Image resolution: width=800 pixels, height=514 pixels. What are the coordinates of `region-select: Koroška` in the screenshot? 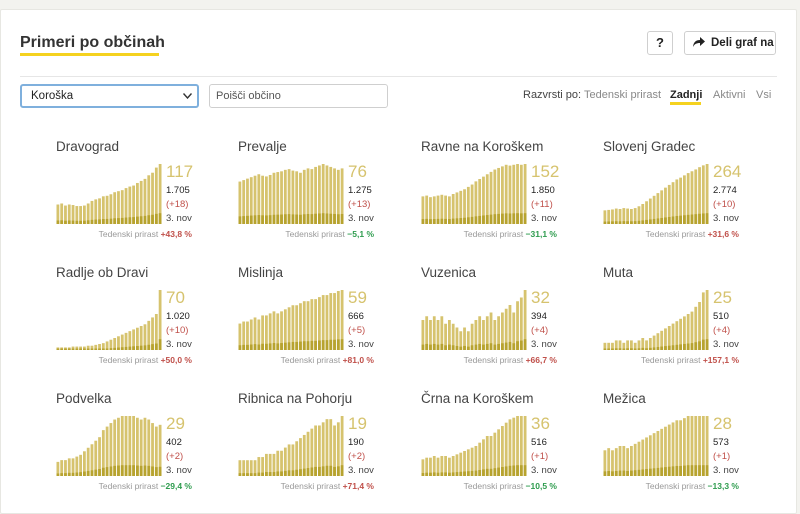 It's located at (109, 96).